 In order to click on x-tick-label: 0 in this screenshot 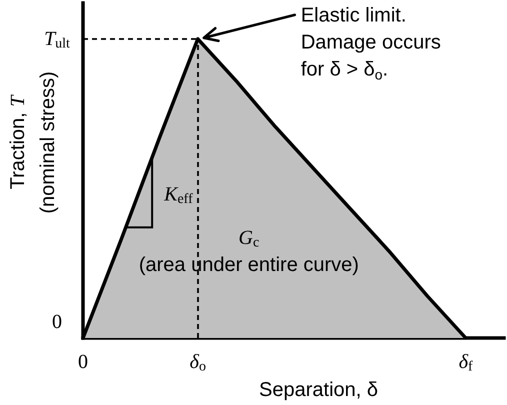, I will do `click(83, 362)`.